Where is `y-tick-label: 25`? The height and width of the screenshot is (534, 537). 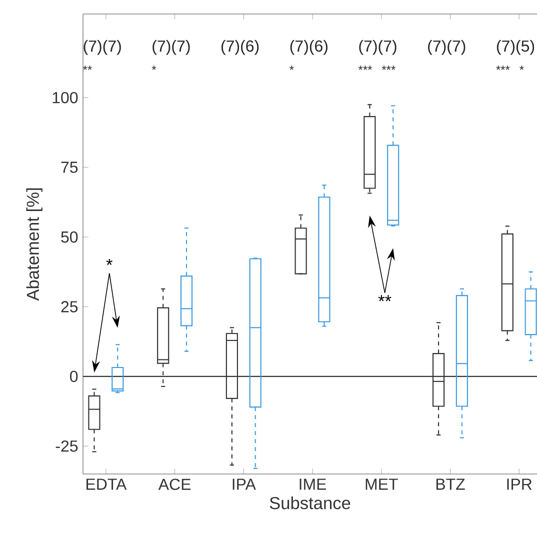
y-tick-label: 25 is located at coordinates (69, 306).